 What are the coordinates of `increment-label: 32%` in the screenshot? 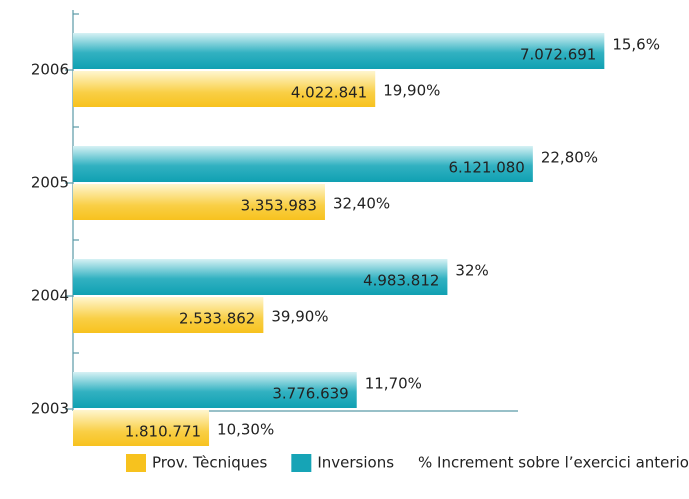 It's located at (471, 271).